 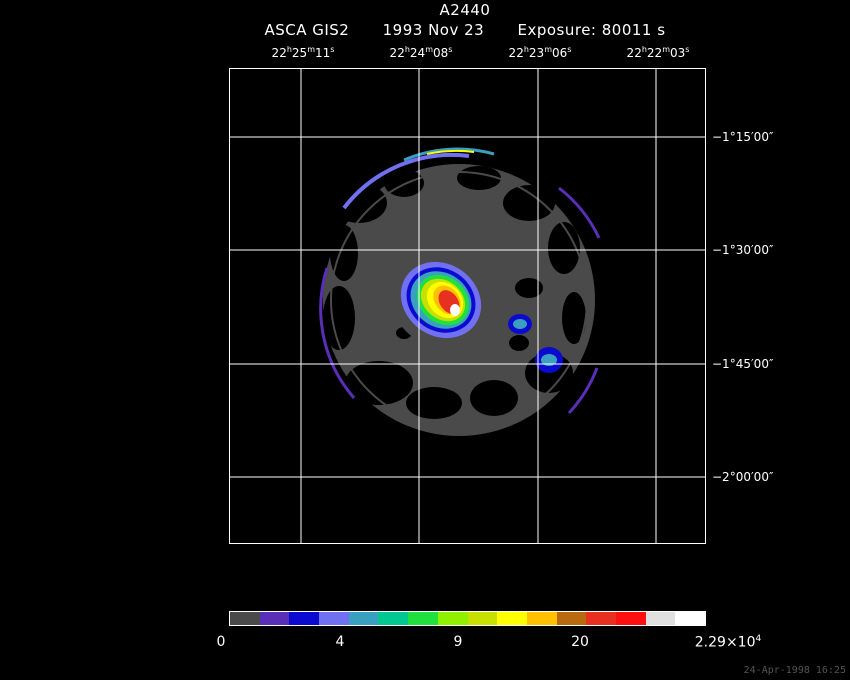 What do you see at coordinates (221, 642) in the screenshot?
I see `colorbar-label: 0` at bounding box center [221, 642].